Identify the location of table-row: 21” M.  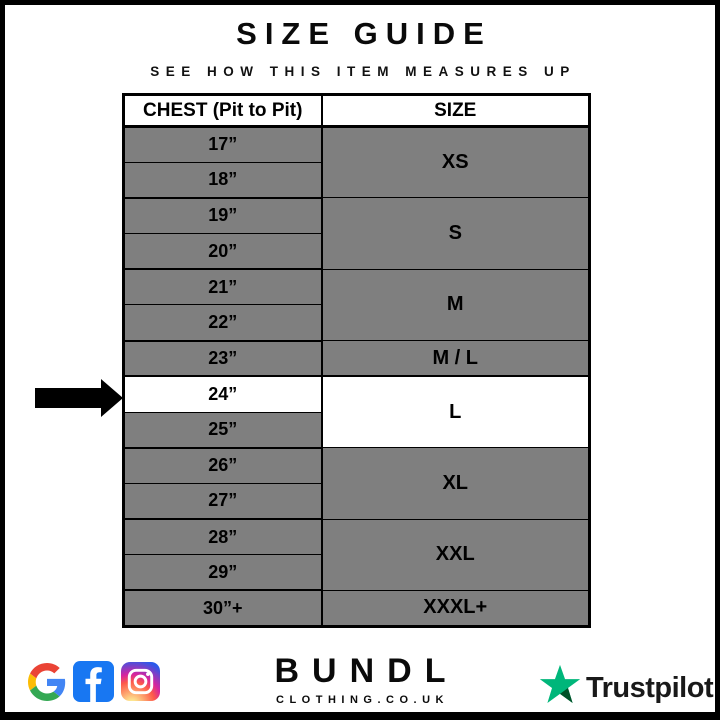
(356, 305).